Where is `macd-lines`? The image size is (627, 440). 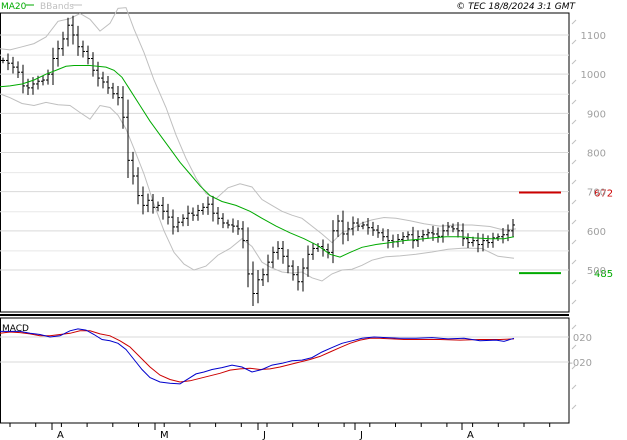 macd-lines is located at coordinates (257, 356).